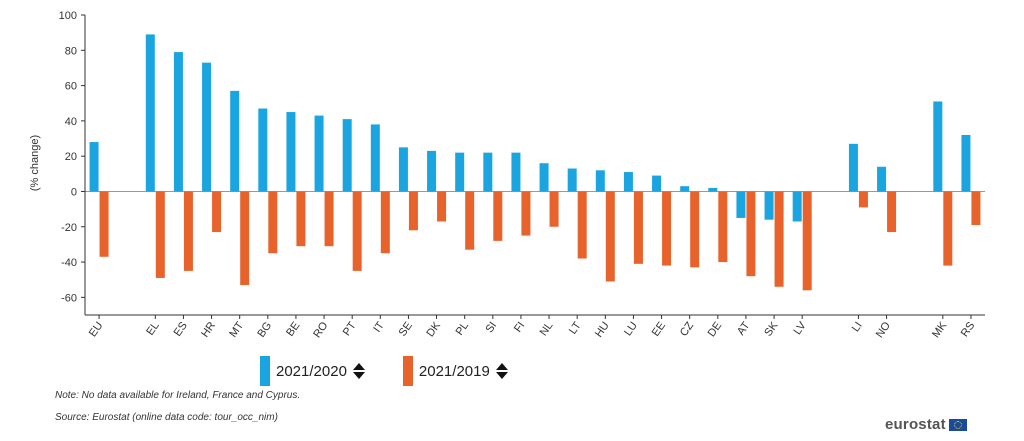 This screenshot has height=441, width=1024. I want to click on x-tick-label: EE, so click(659, 329).